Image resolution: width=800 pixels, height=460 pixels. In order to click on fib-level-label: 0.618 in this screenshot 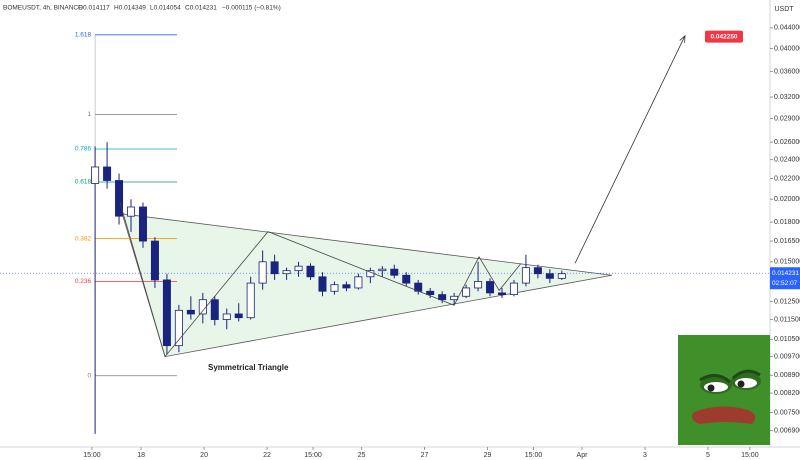, I will do `click(83, 182)`.